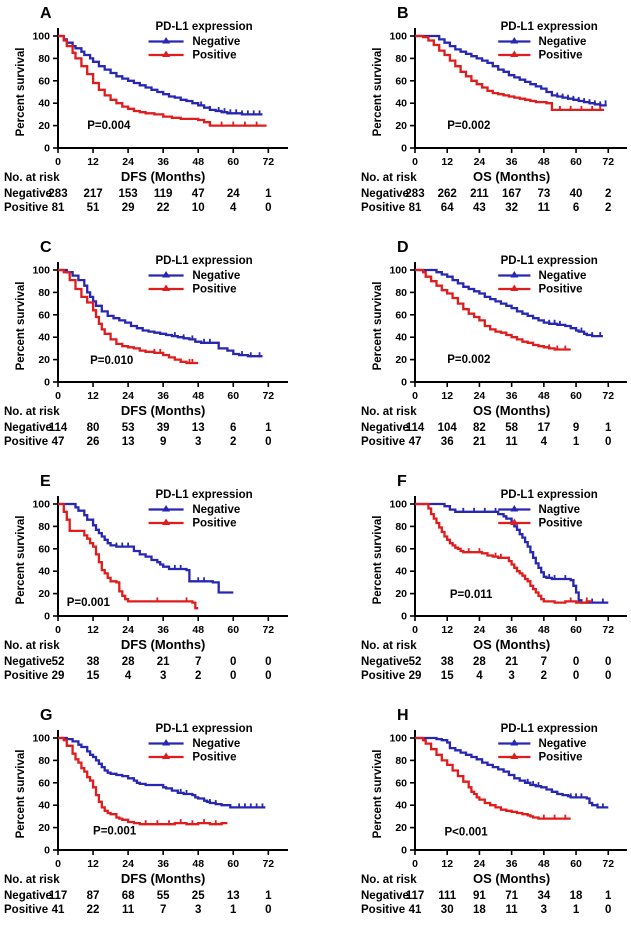  I want to click on risk-count: 1, so click(268, 896).